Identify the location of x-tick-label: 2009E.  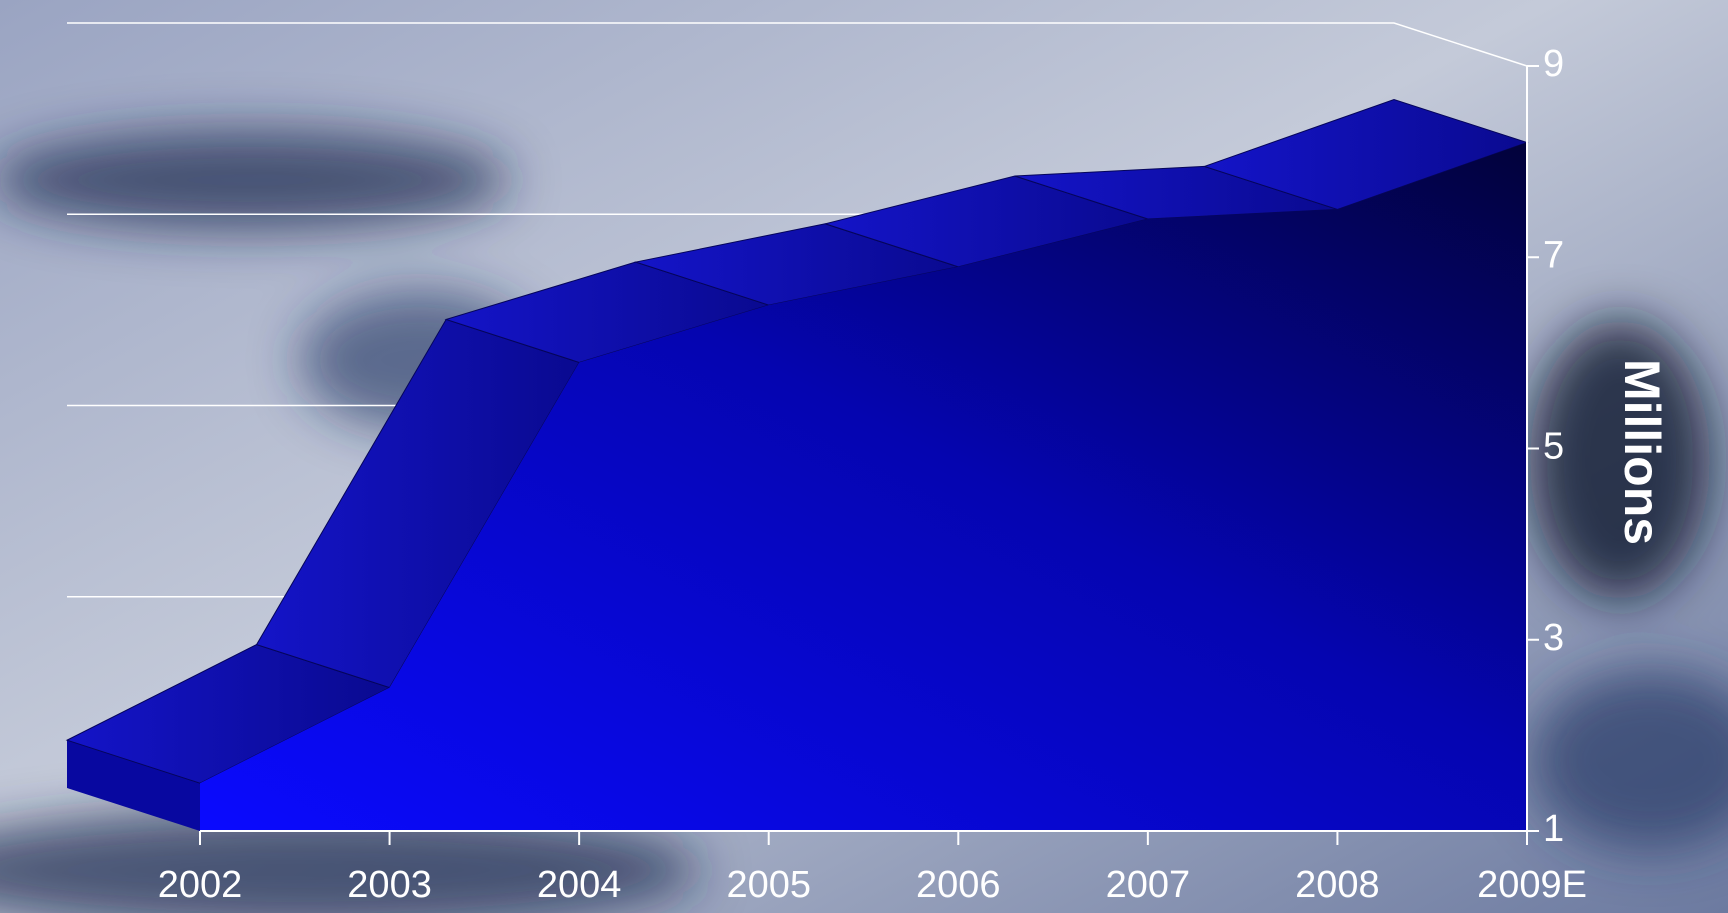
(1532, 885).